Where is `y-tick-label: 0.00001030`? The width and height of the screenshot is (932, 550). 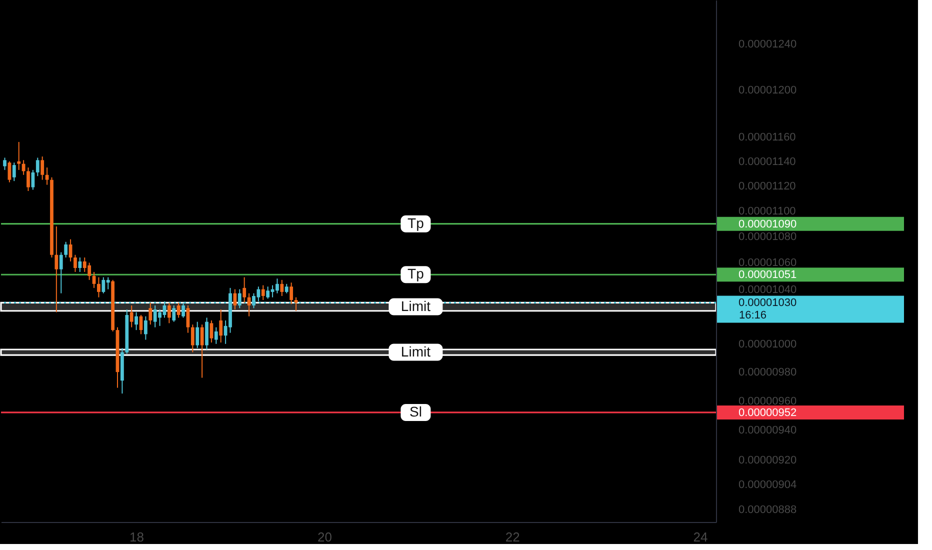 y-tick-label: 0.00001030 is located at coordinates (767, 303).